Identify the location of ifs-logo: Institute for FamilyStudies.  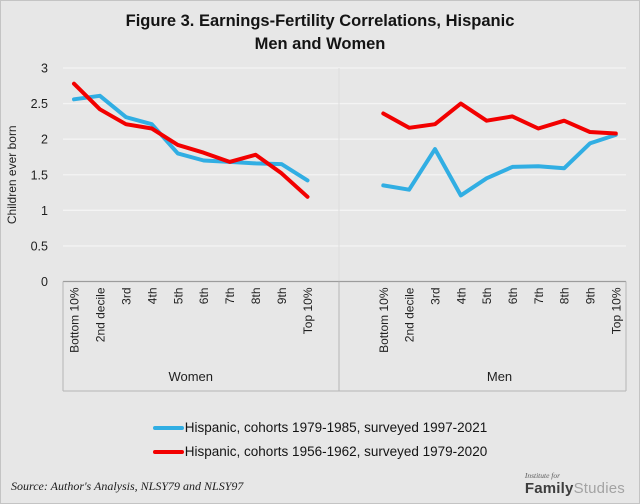
(574, 483).